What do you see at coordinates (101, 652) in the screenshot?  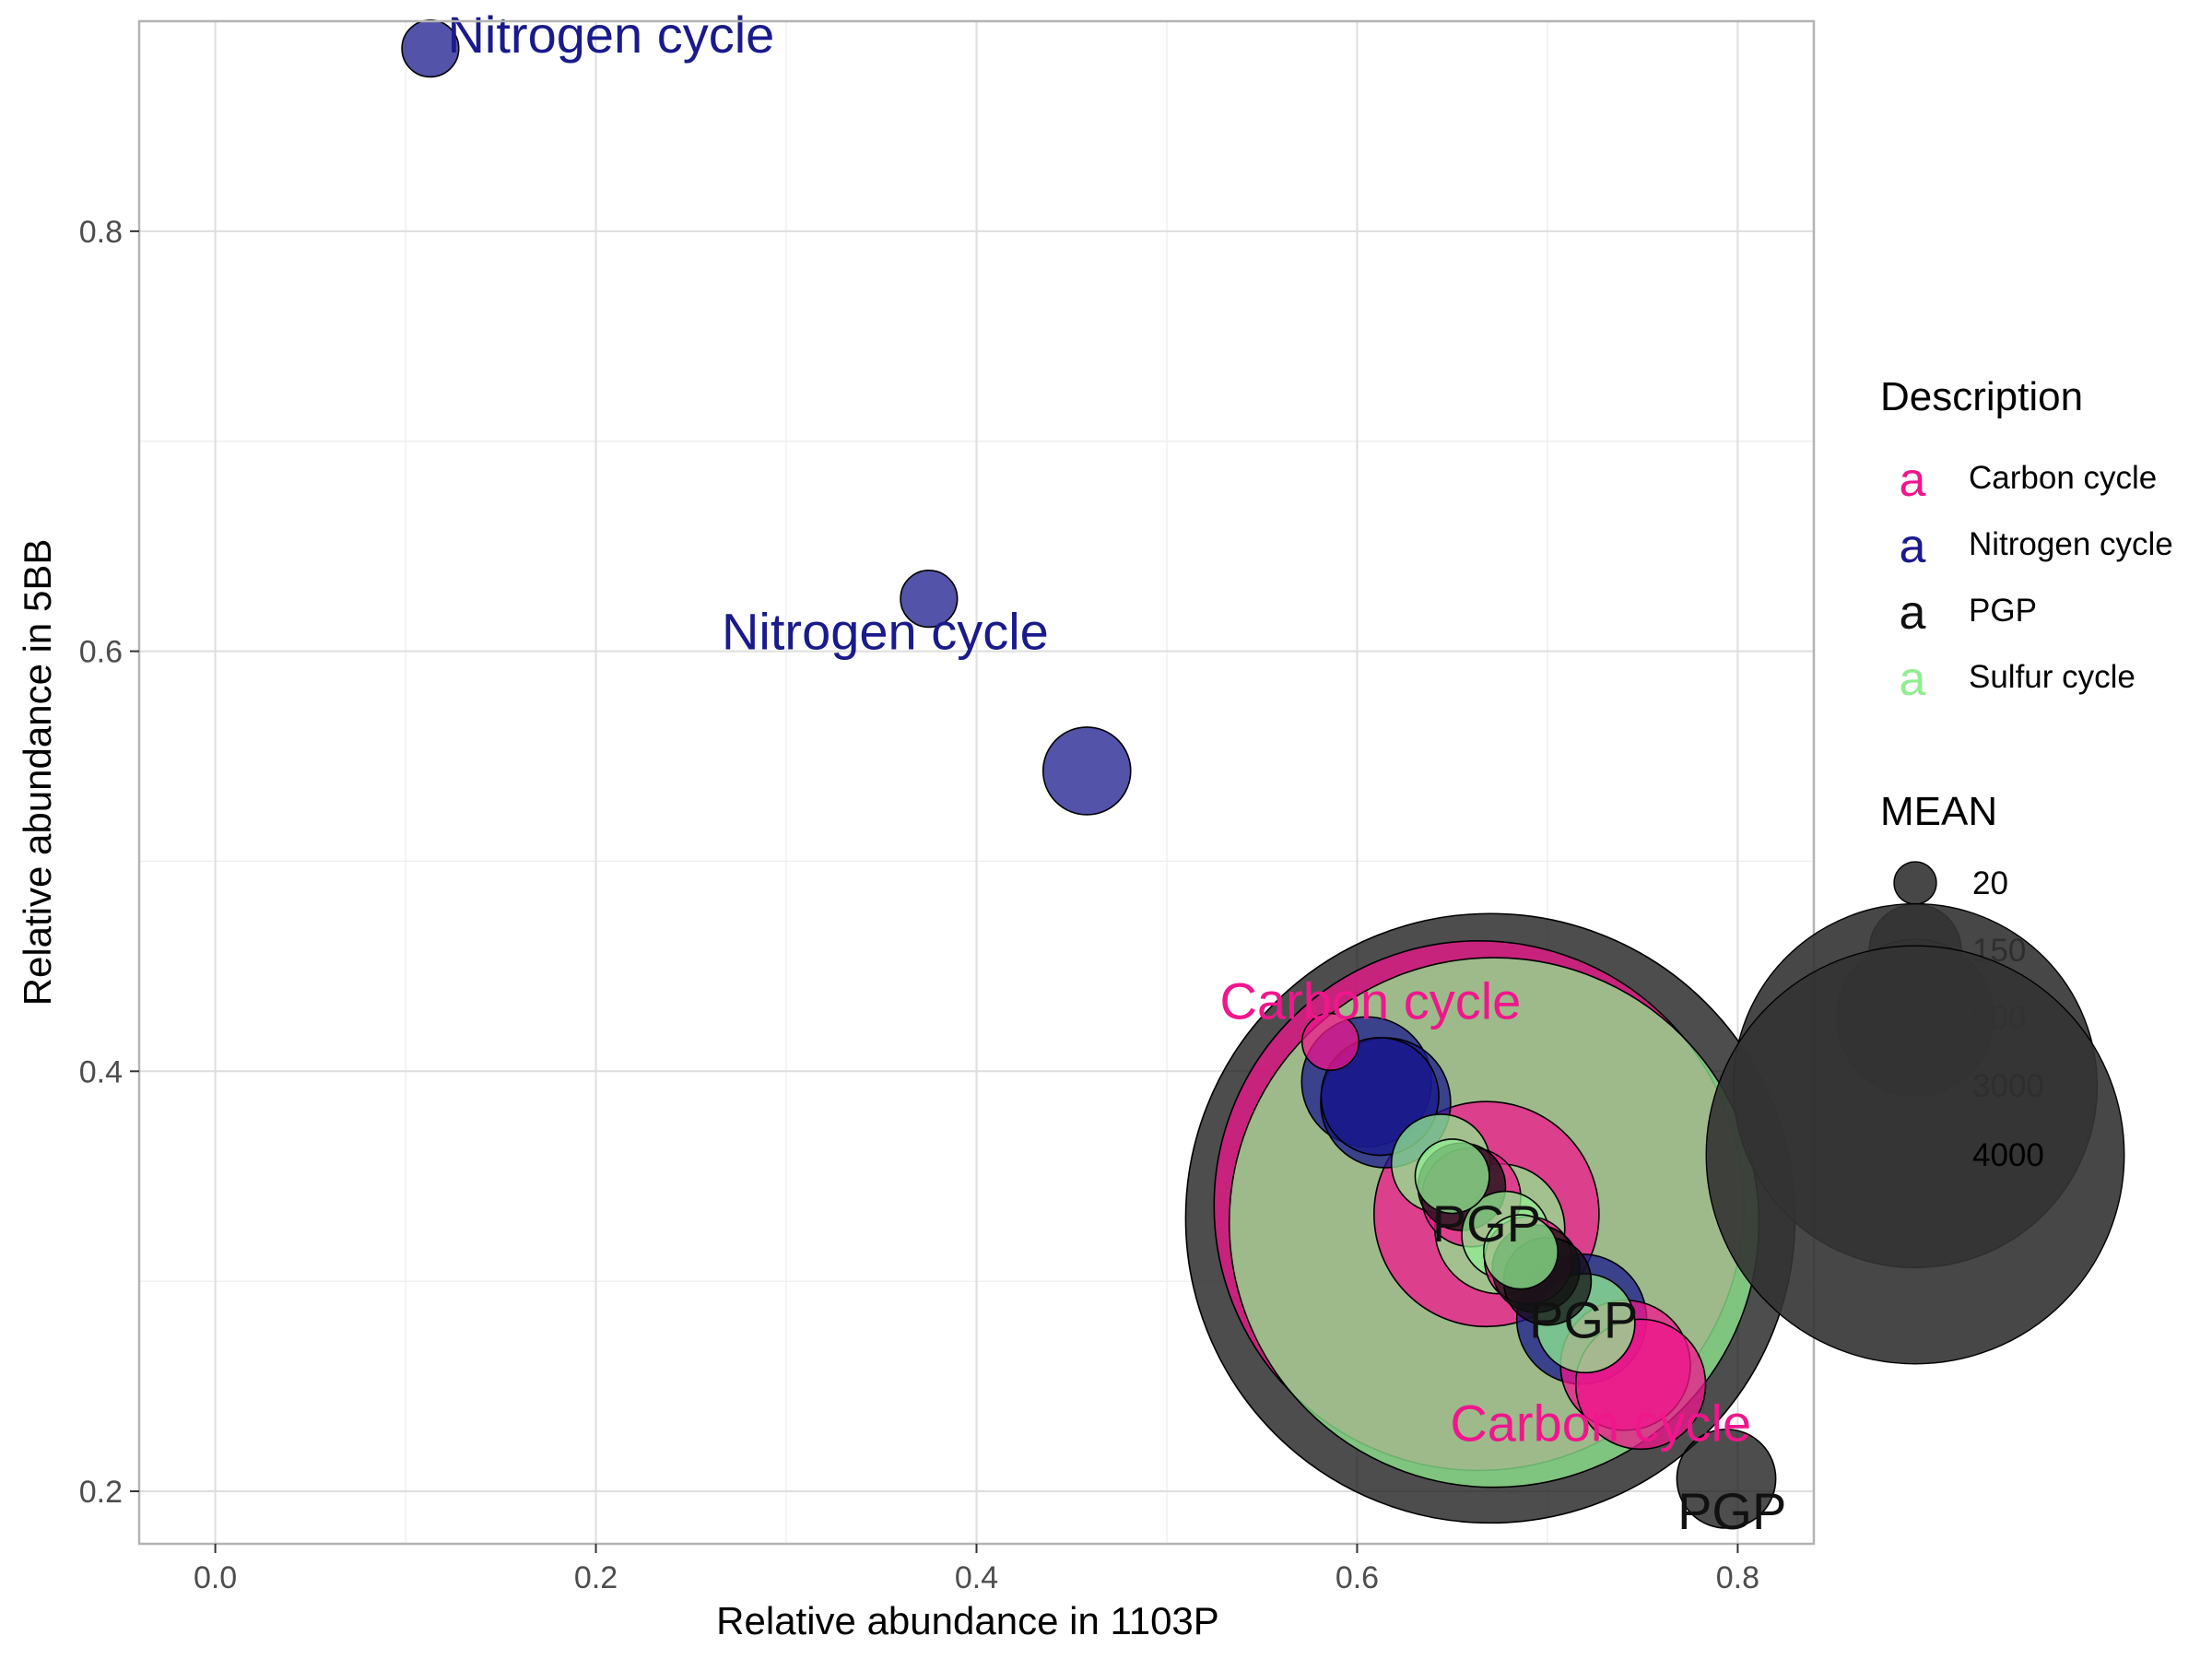 I see `y-tick-label: 0.6` at bounding box center [101, 652].